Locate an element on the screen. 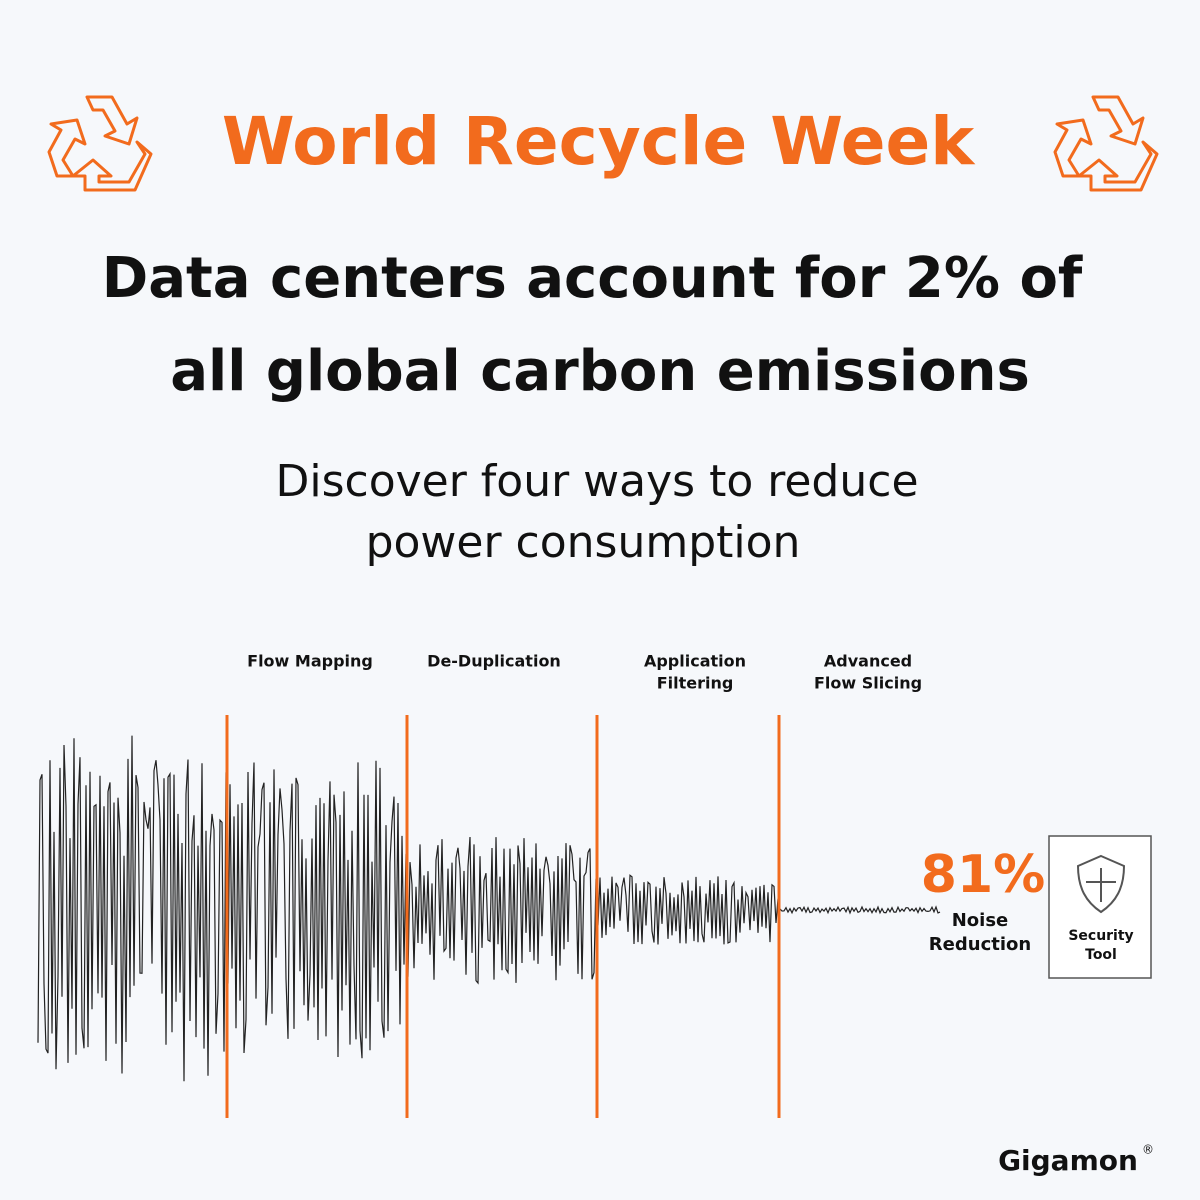  shield-cross is located at coordinates (1101, 885).